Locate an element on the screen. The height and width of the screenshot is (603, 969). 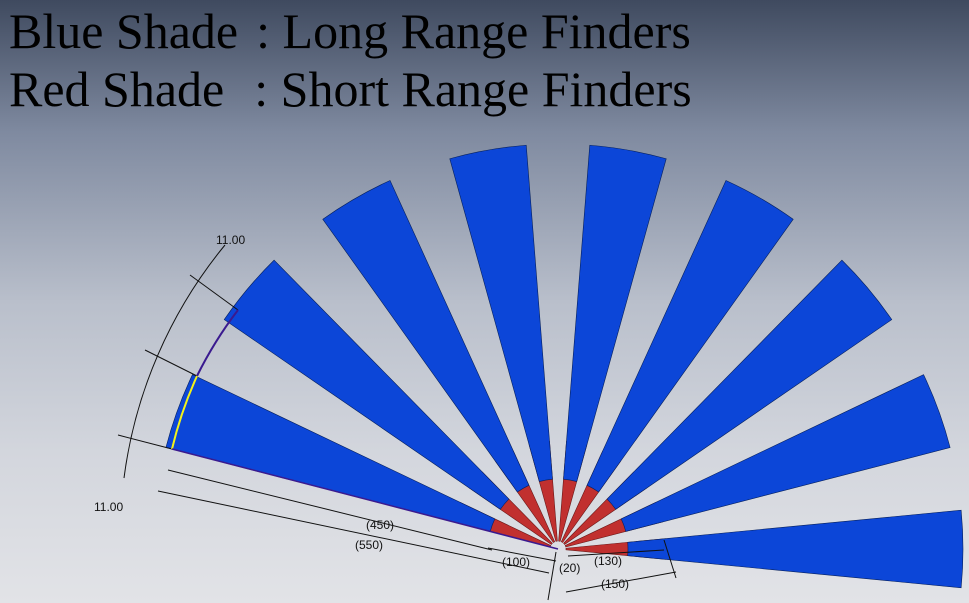
angle-label-top: 11.00 is located at coordinates (230, 240).